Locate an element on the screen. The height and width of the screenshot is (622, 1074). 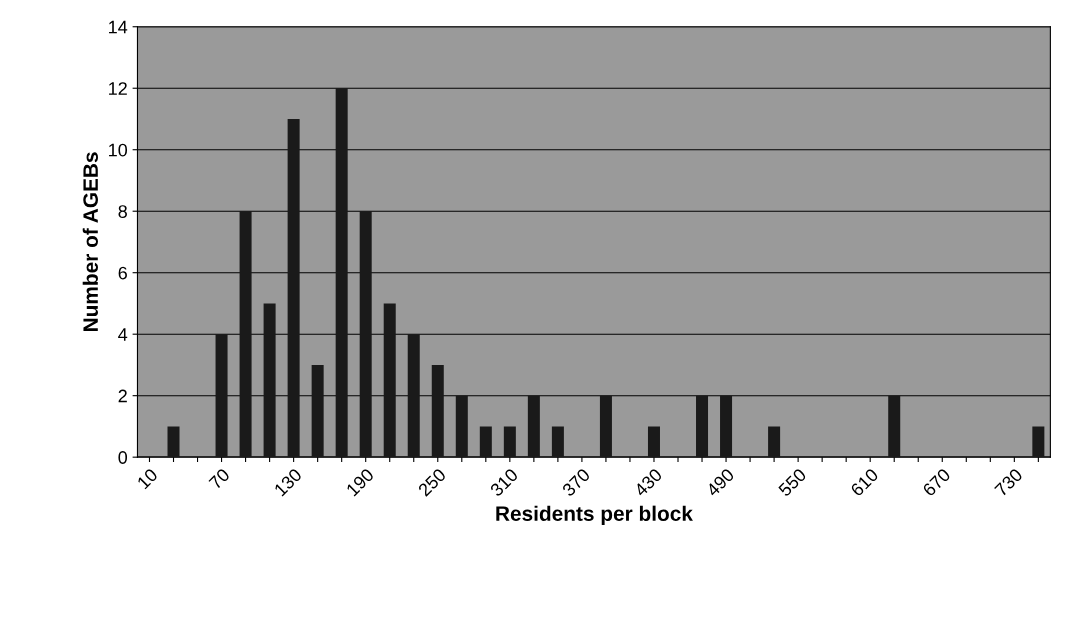
y-tick-label: 8 is located at coordinates (122, 211).